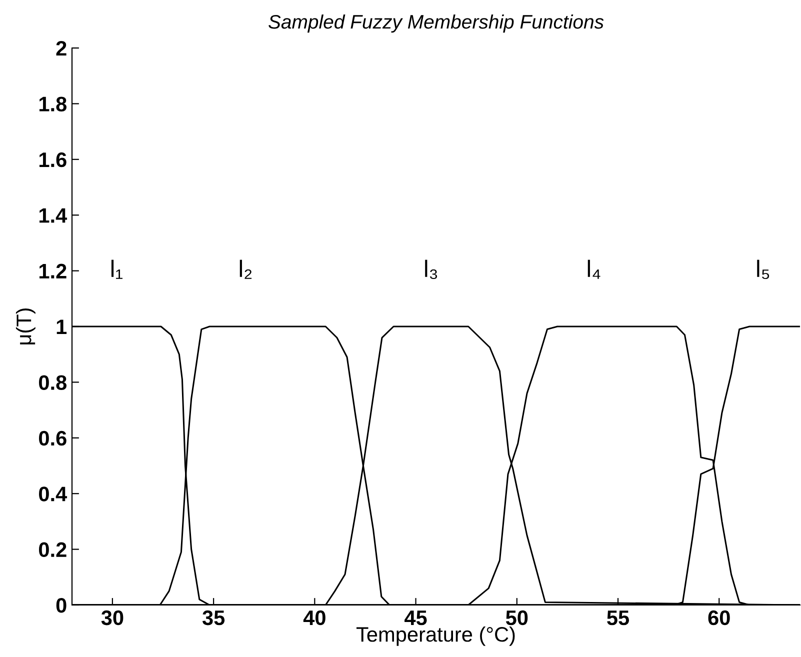 This screenshot has width=801, height=657. What do you see at coordinates (61, 605) in the screenshot?
I see `y-tick-label: 0` at bounding box center [61, 605].